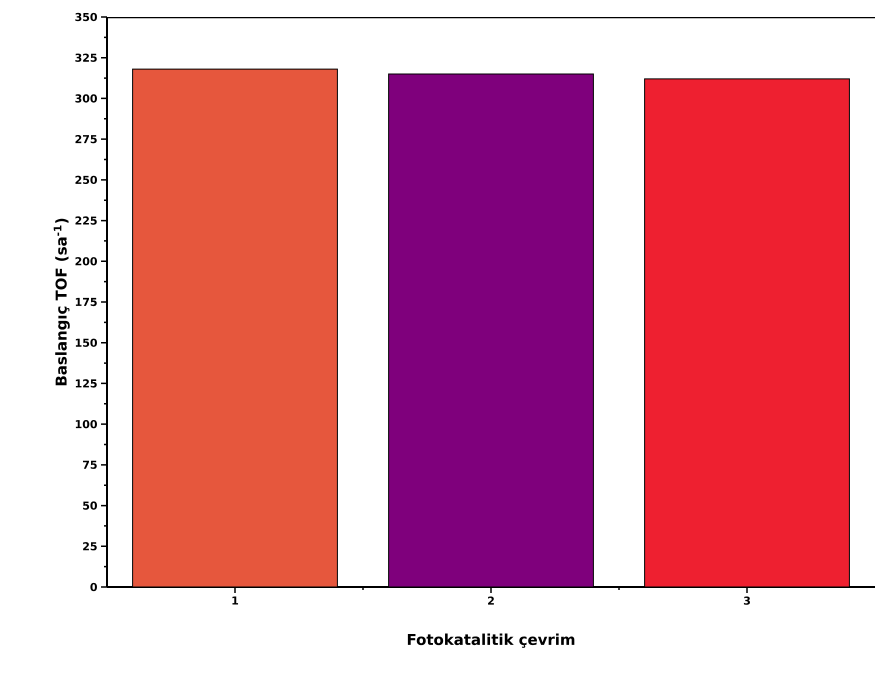 This screenshot has height=681, width=882. Describe the element at coordinates (86, 342) in the screenshot. I see `y-tick-label: 150` at that location.